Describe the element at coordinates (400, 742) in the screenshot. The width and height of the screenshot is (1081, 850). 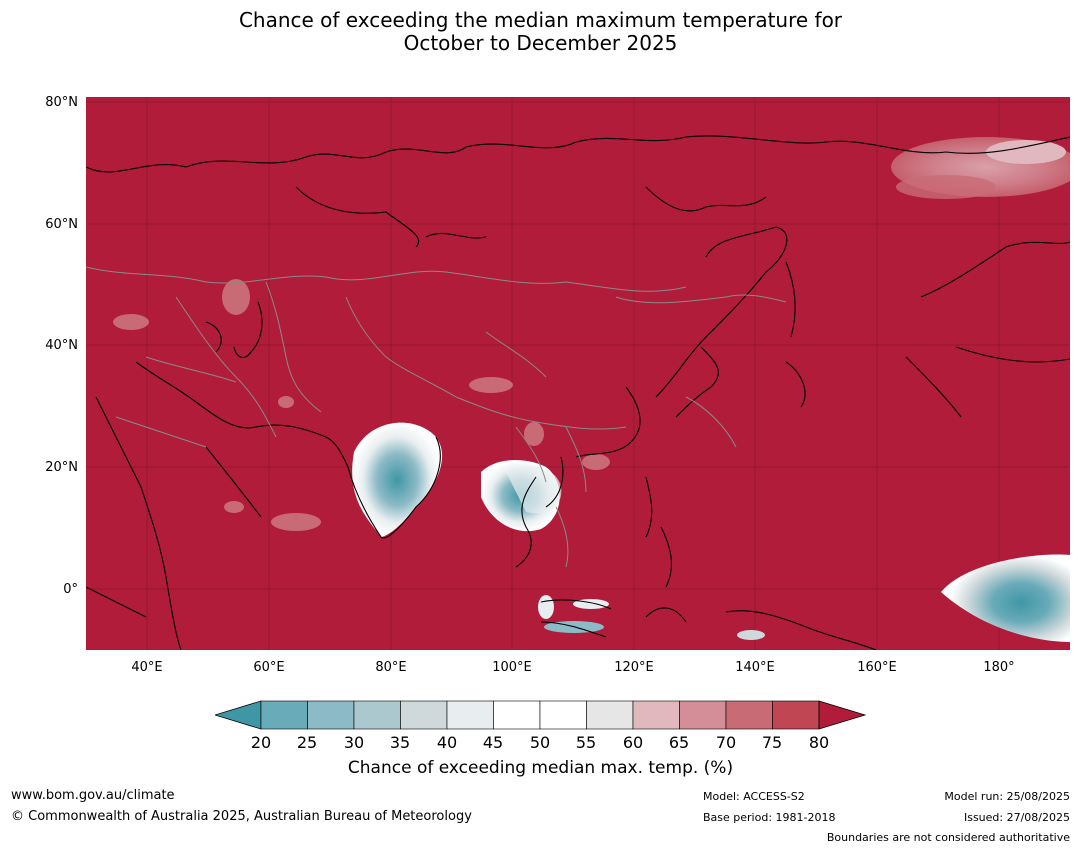
I see `colorbar-tick: 35` at that location.